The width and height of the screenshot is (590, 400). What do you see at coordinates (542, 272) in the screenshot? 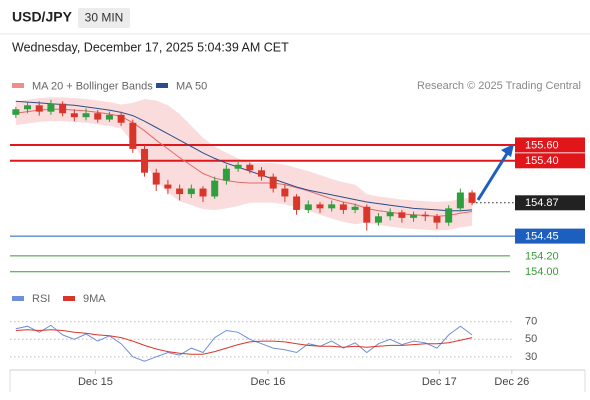
I see `level-label: 154.00` at bounding box center [542, 272].